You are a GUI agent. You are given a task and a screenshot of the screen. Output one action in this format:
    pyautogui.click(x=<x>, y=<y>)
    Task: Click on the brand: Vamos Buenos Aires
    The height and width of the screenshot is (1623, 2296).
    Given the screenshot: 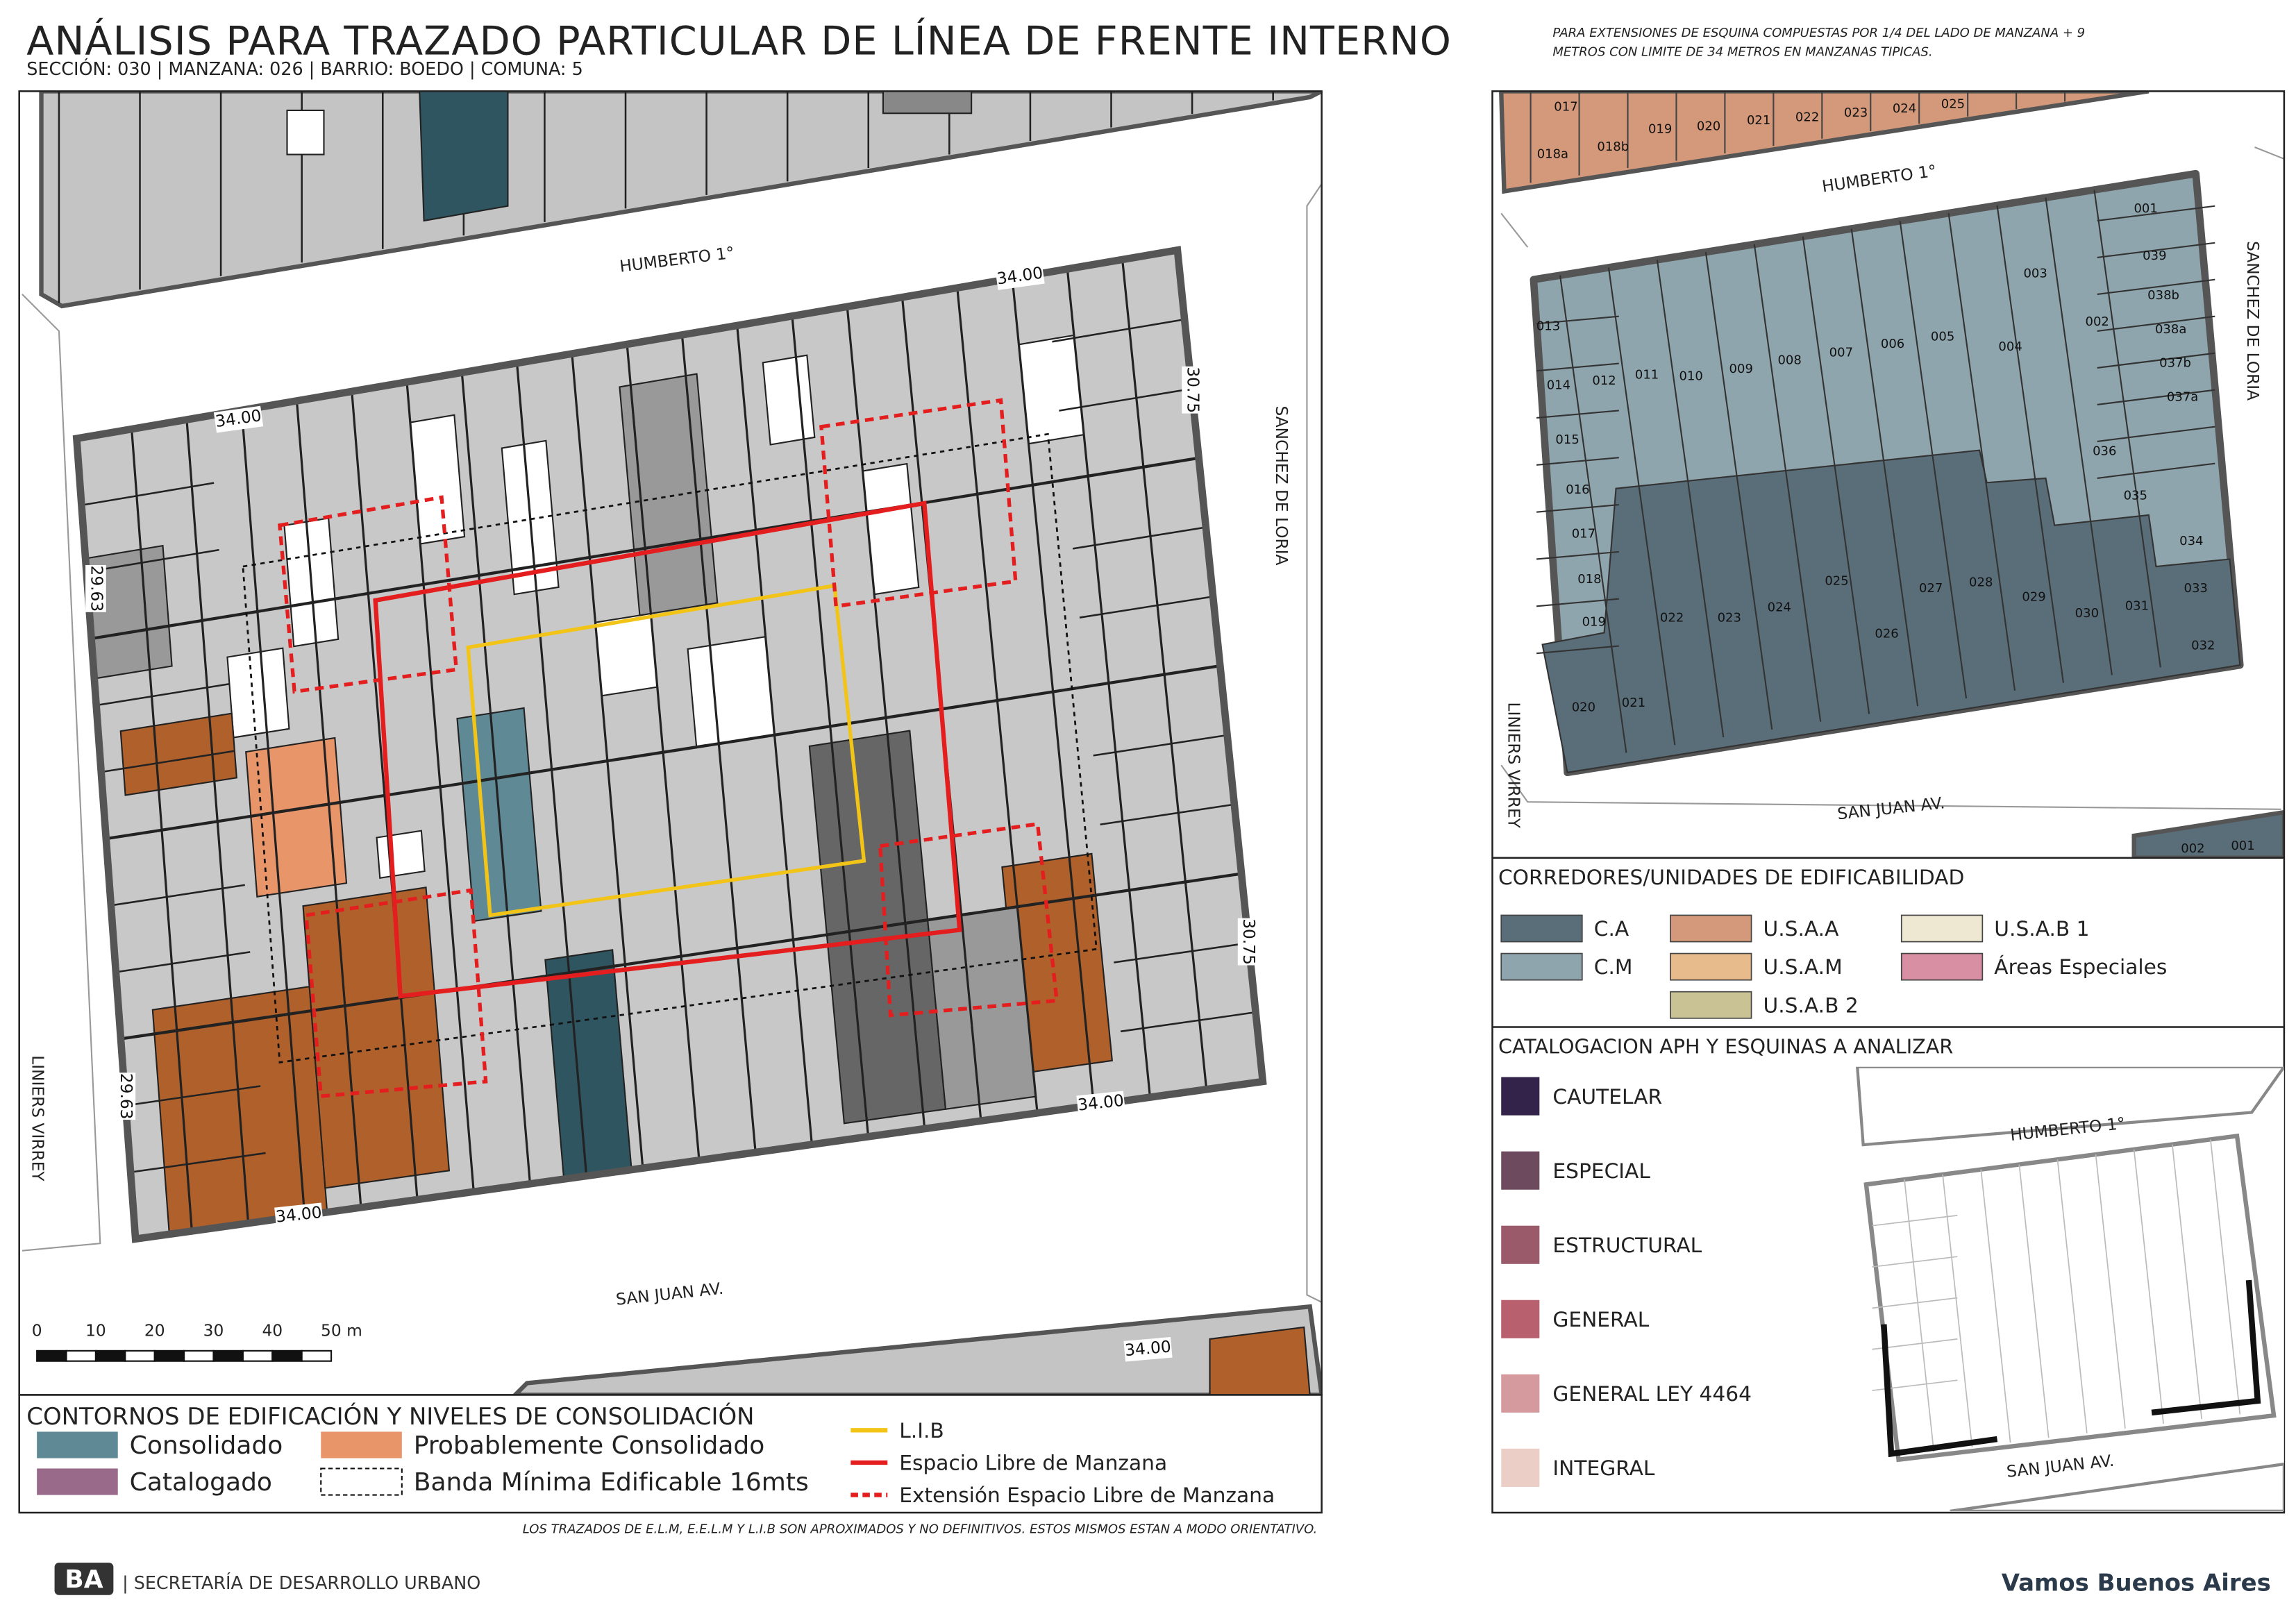 What is the action you would take?
    pyautogui.click(x=2136, y=1582)
    